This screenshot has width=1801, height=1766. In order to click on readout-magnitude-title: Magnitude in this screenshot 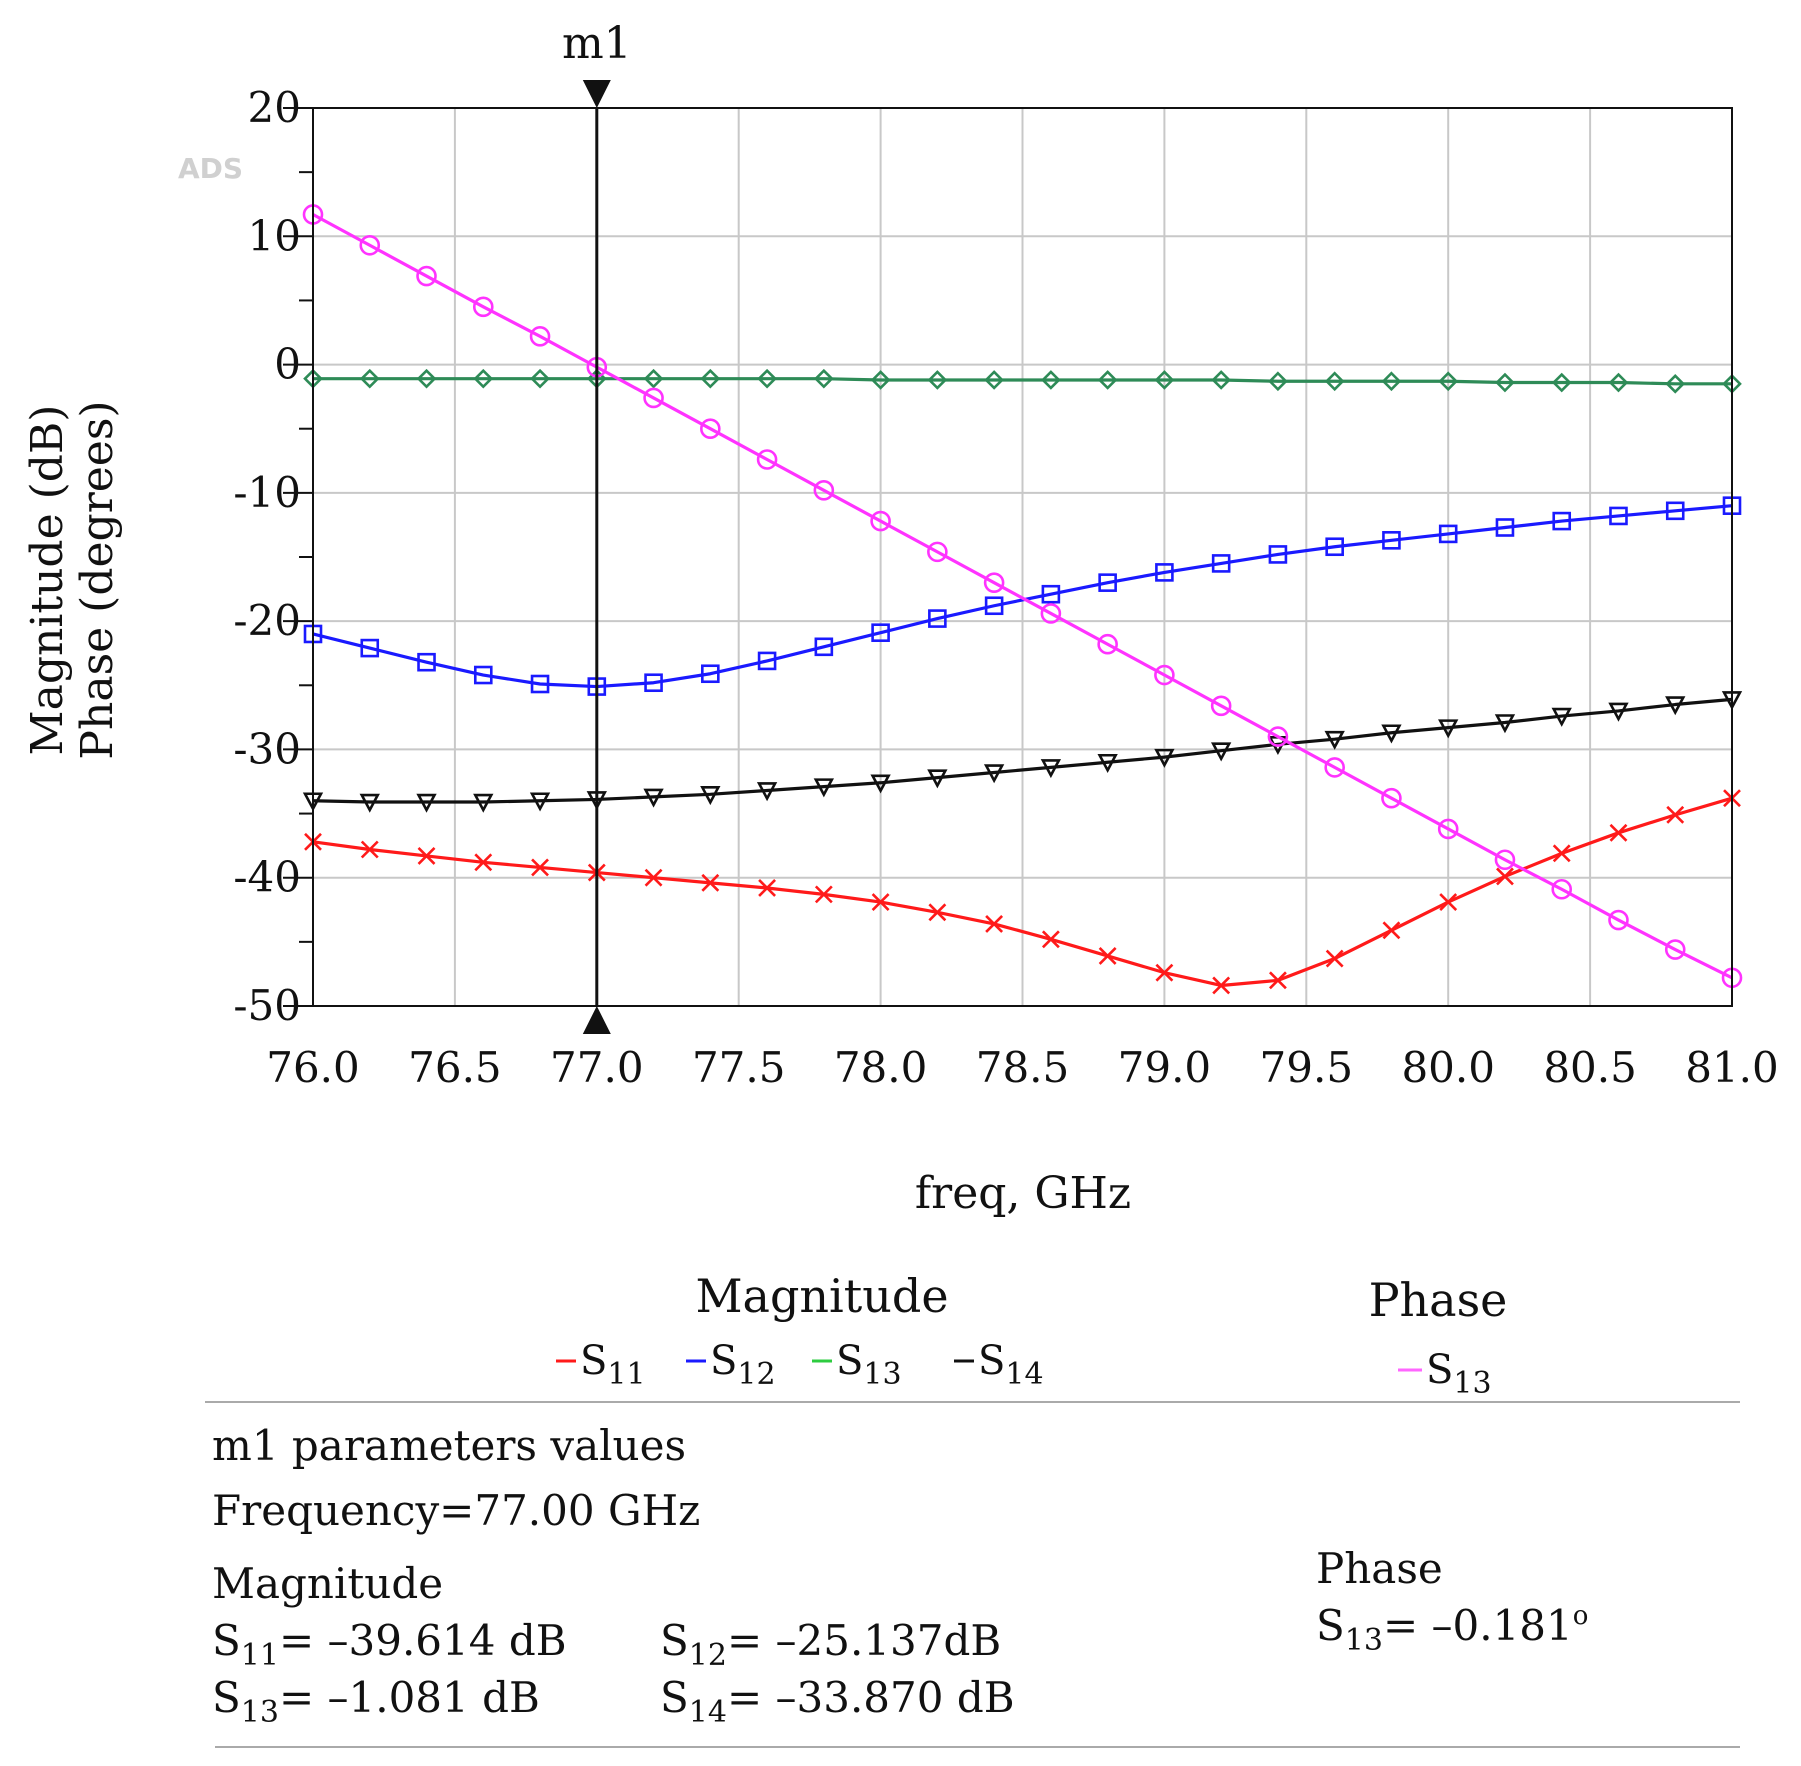, I will do `click(327, 1583)`.